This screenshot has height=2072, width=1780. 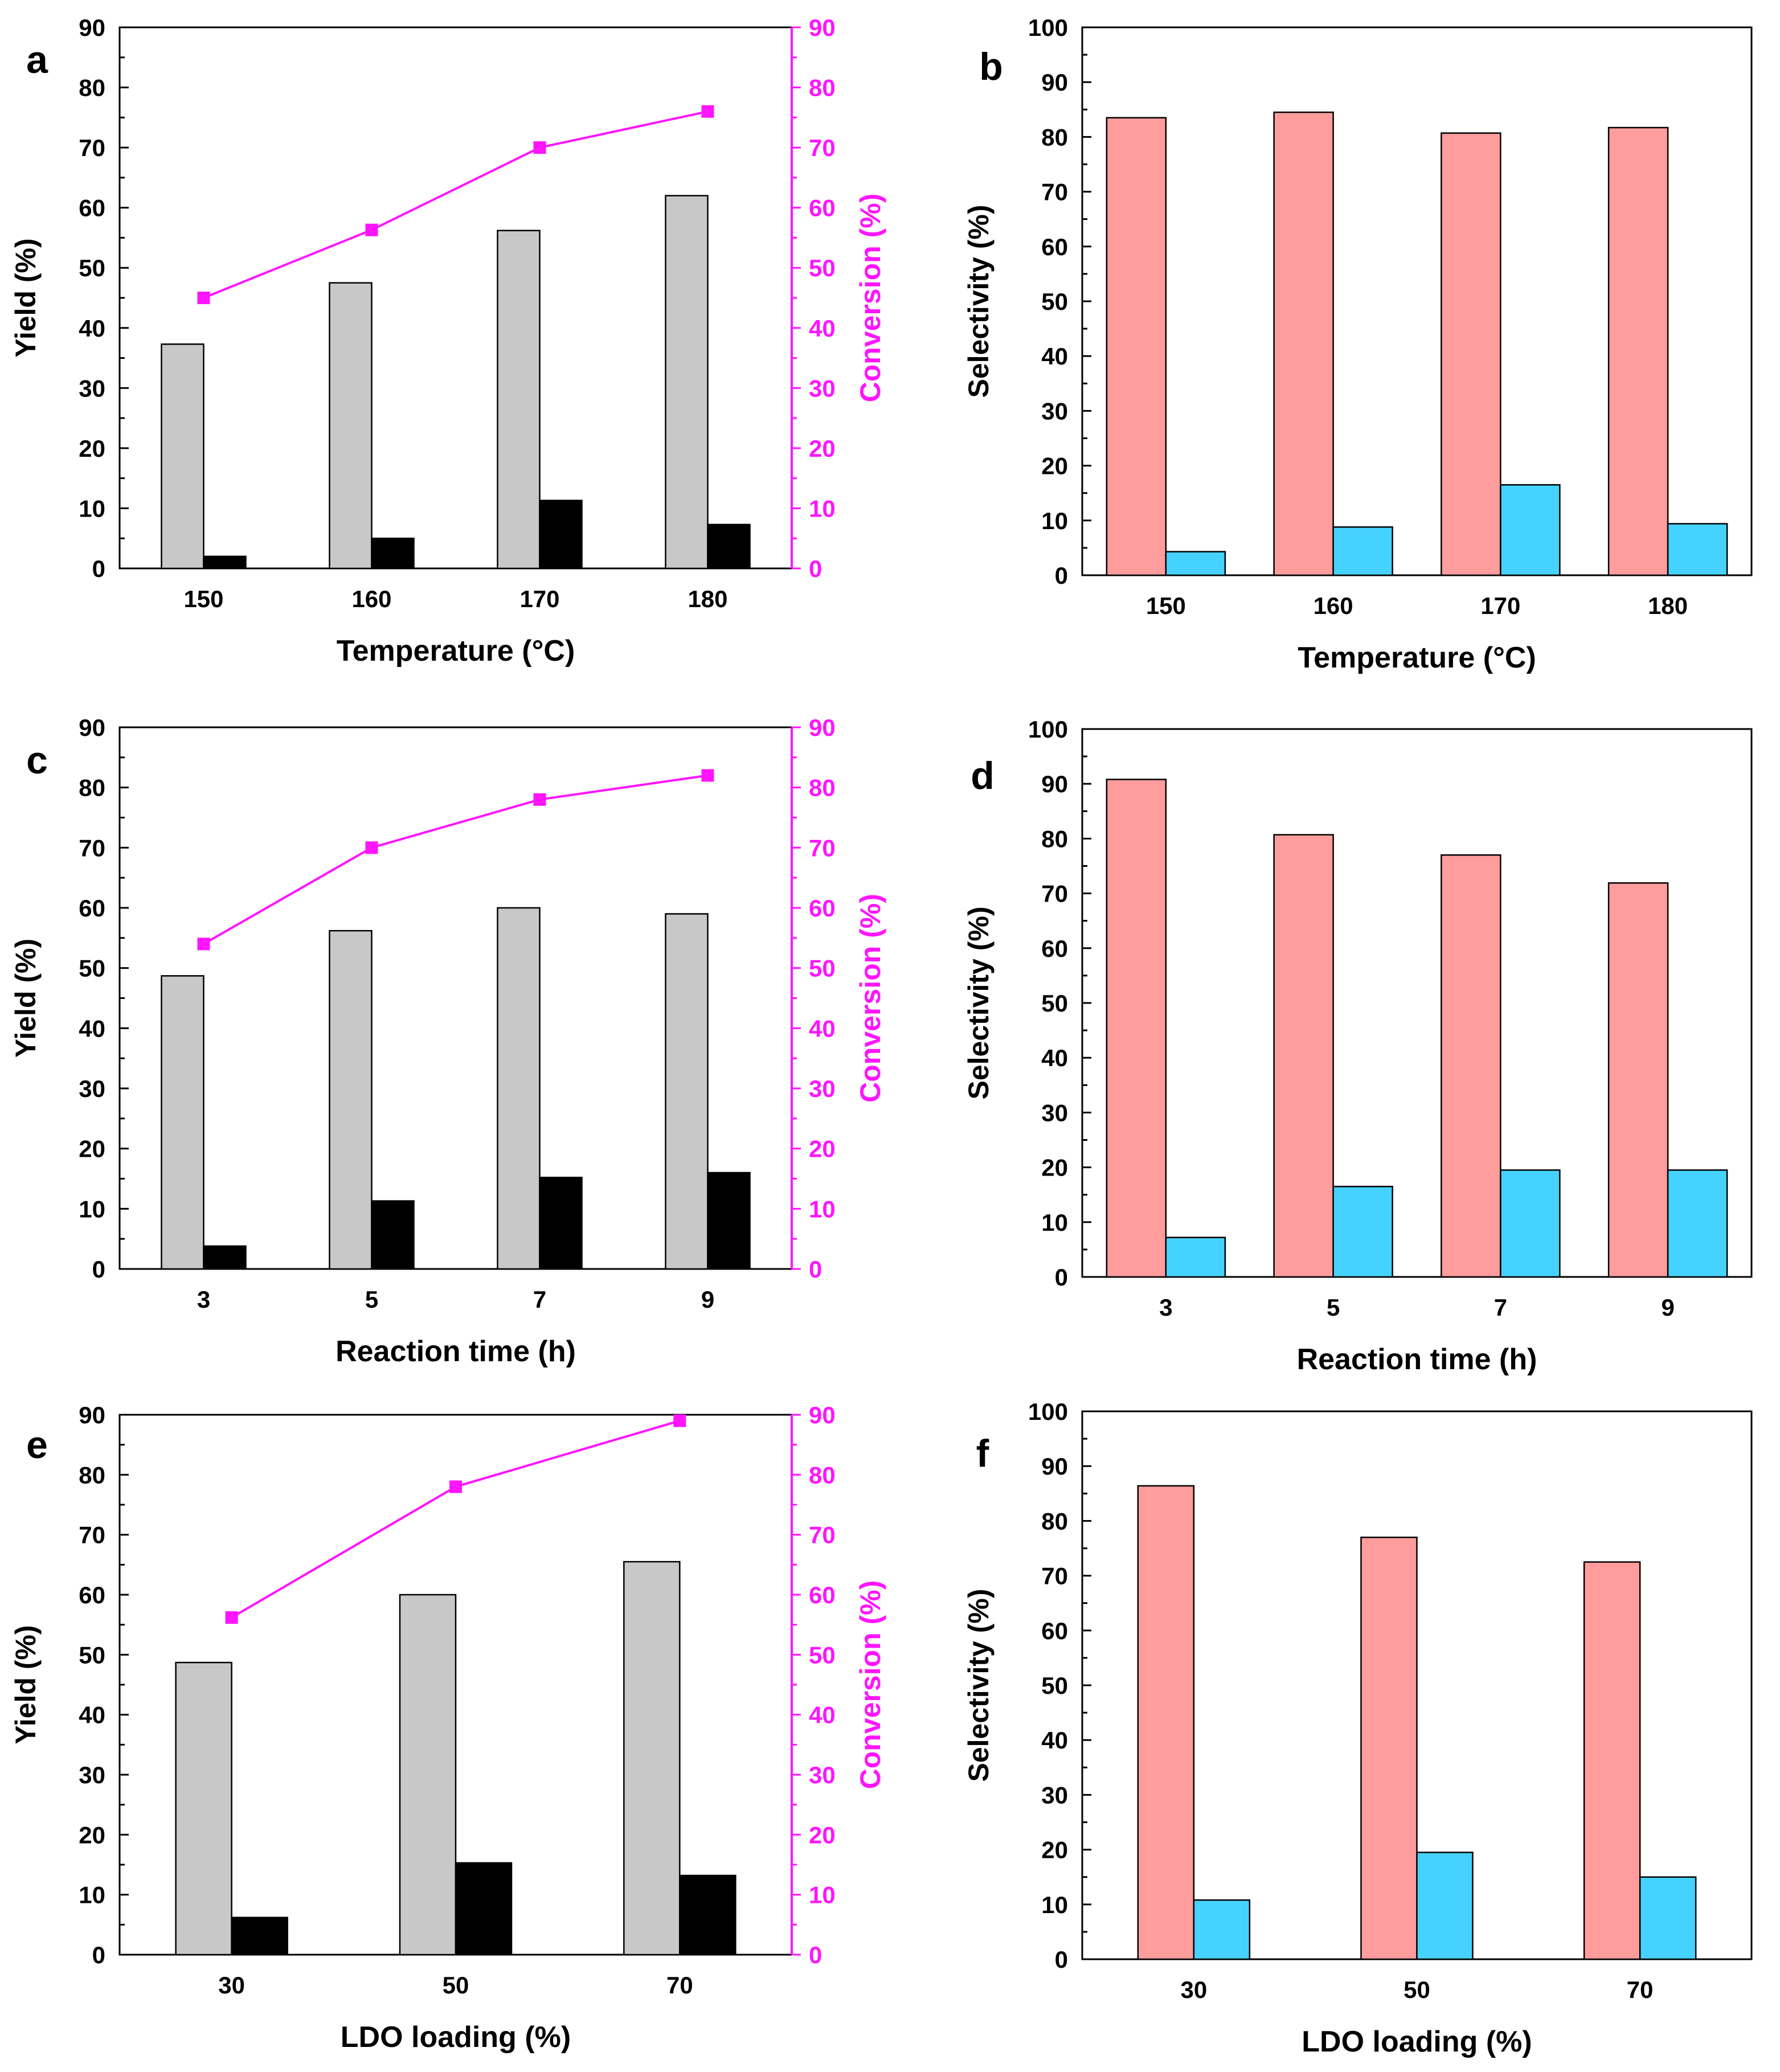 What do you see at coordinates (822, 968) in the screenshot?
I see `y2-tick-label: 50` at bounding box center [822, 968].